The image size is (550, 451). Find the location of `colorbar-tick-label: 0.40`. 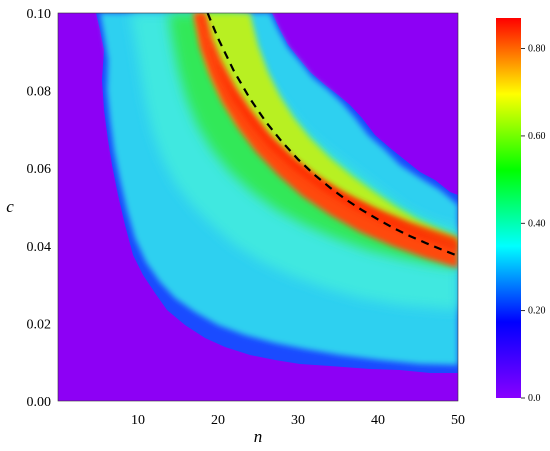

colorbar-tick-label: 0.40 is located at coordinates (537, 223).